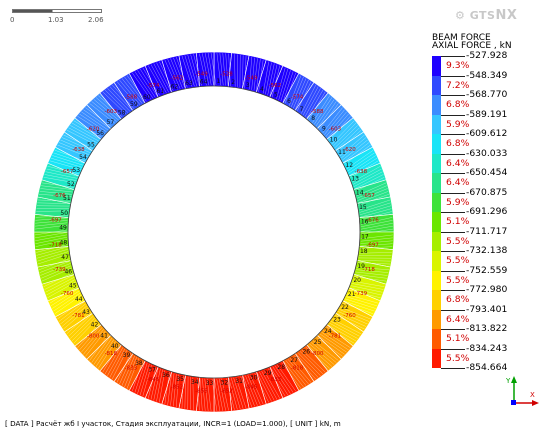 The width and height of the screenshot is (554, 435). Describe the element at coordinates (458, 104) in the screenshot. I see `legend-percent-2: 6.8%` at that location.